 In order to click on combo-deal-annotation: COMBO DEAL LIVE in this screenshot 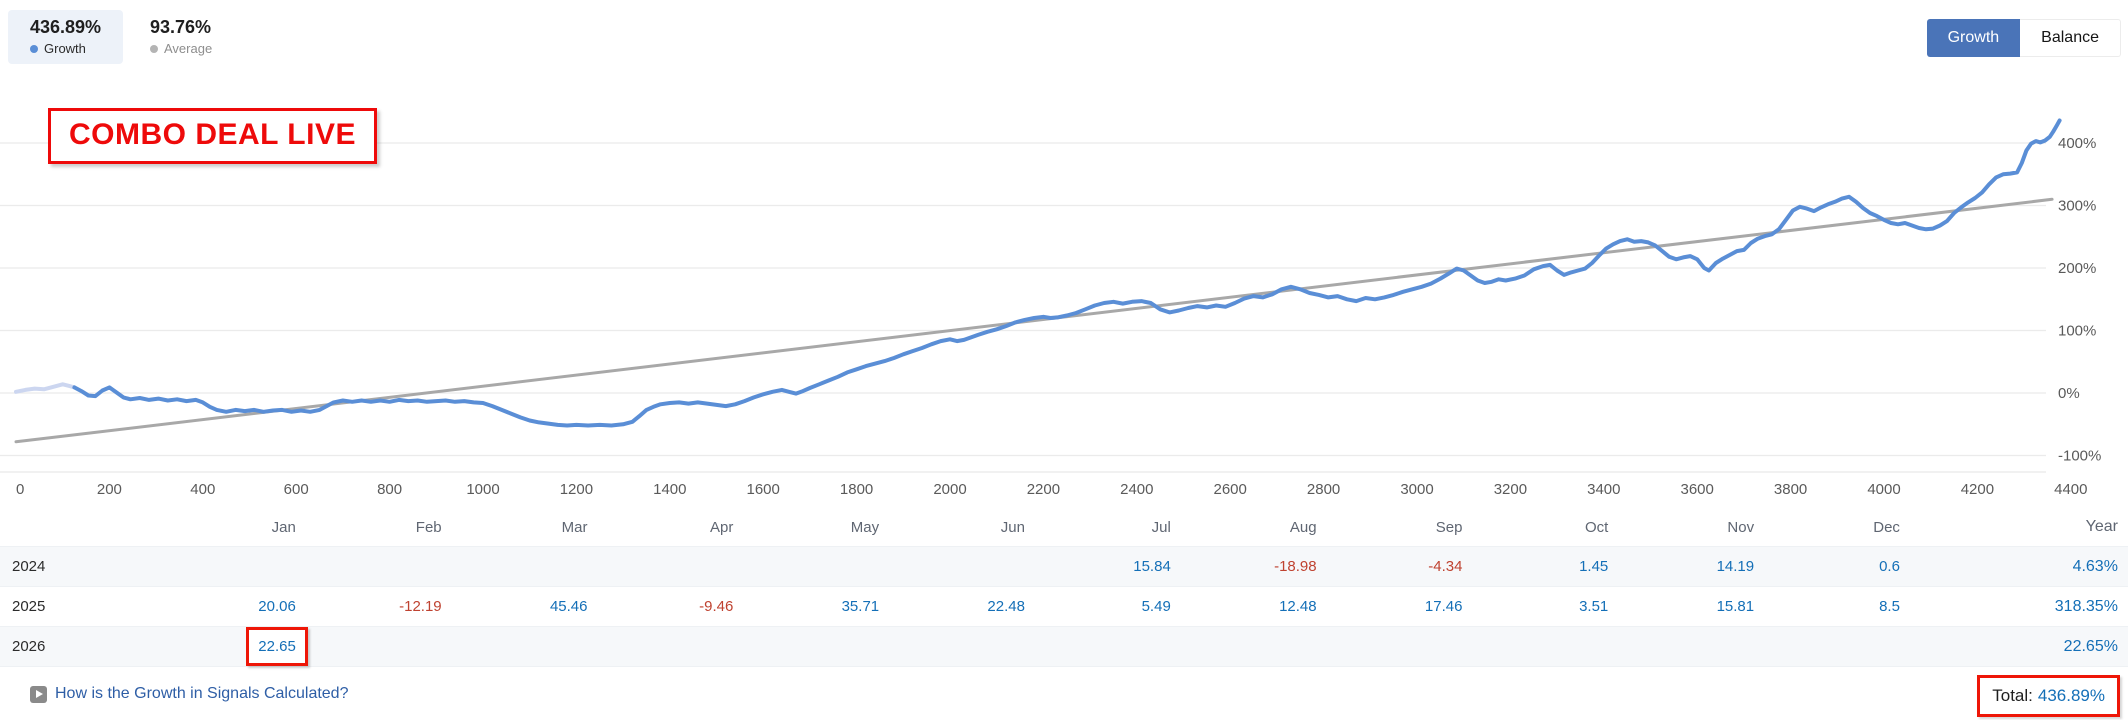, I will do `click(212, 136)`.